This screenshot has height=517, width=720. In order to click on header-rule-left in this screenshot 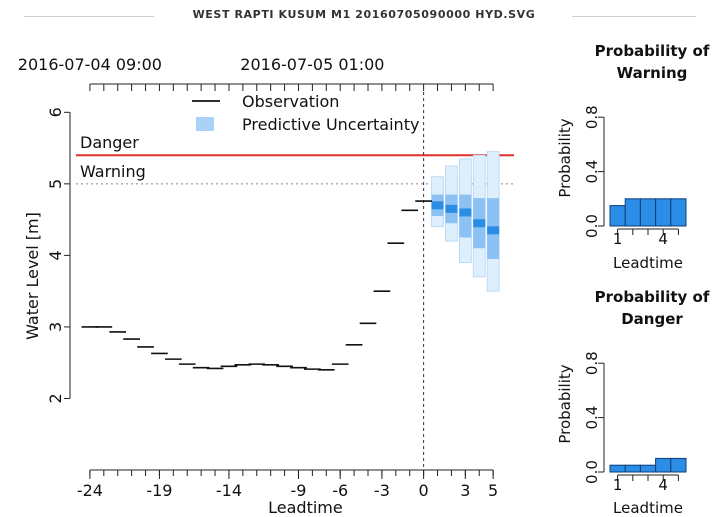, I will do `click(89, 16)`.